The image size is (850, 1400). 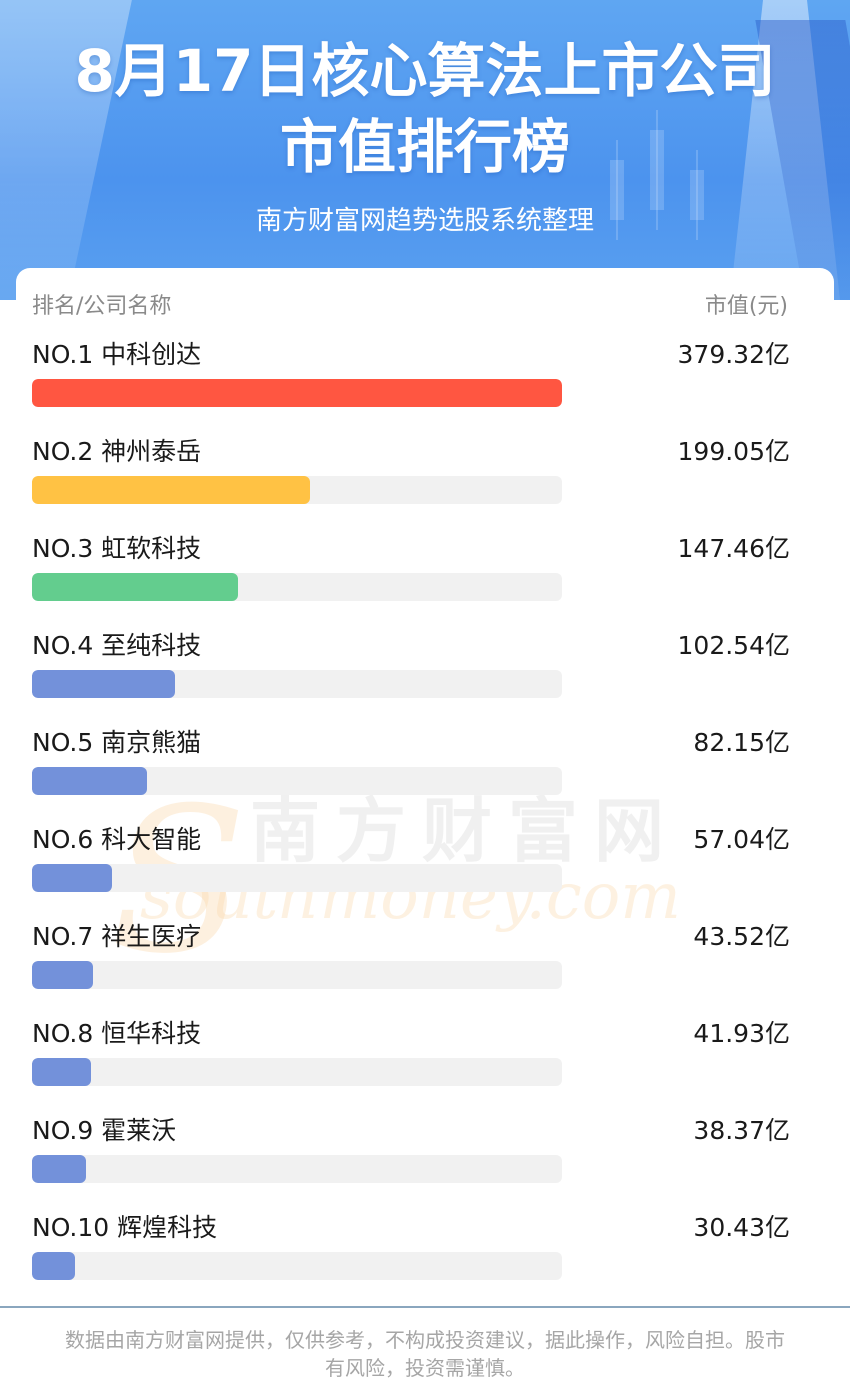 What do you see at coordinates (63, 742) in the screenshot?
I see `rank-label: NO.5` at bounding box center [63, 742].